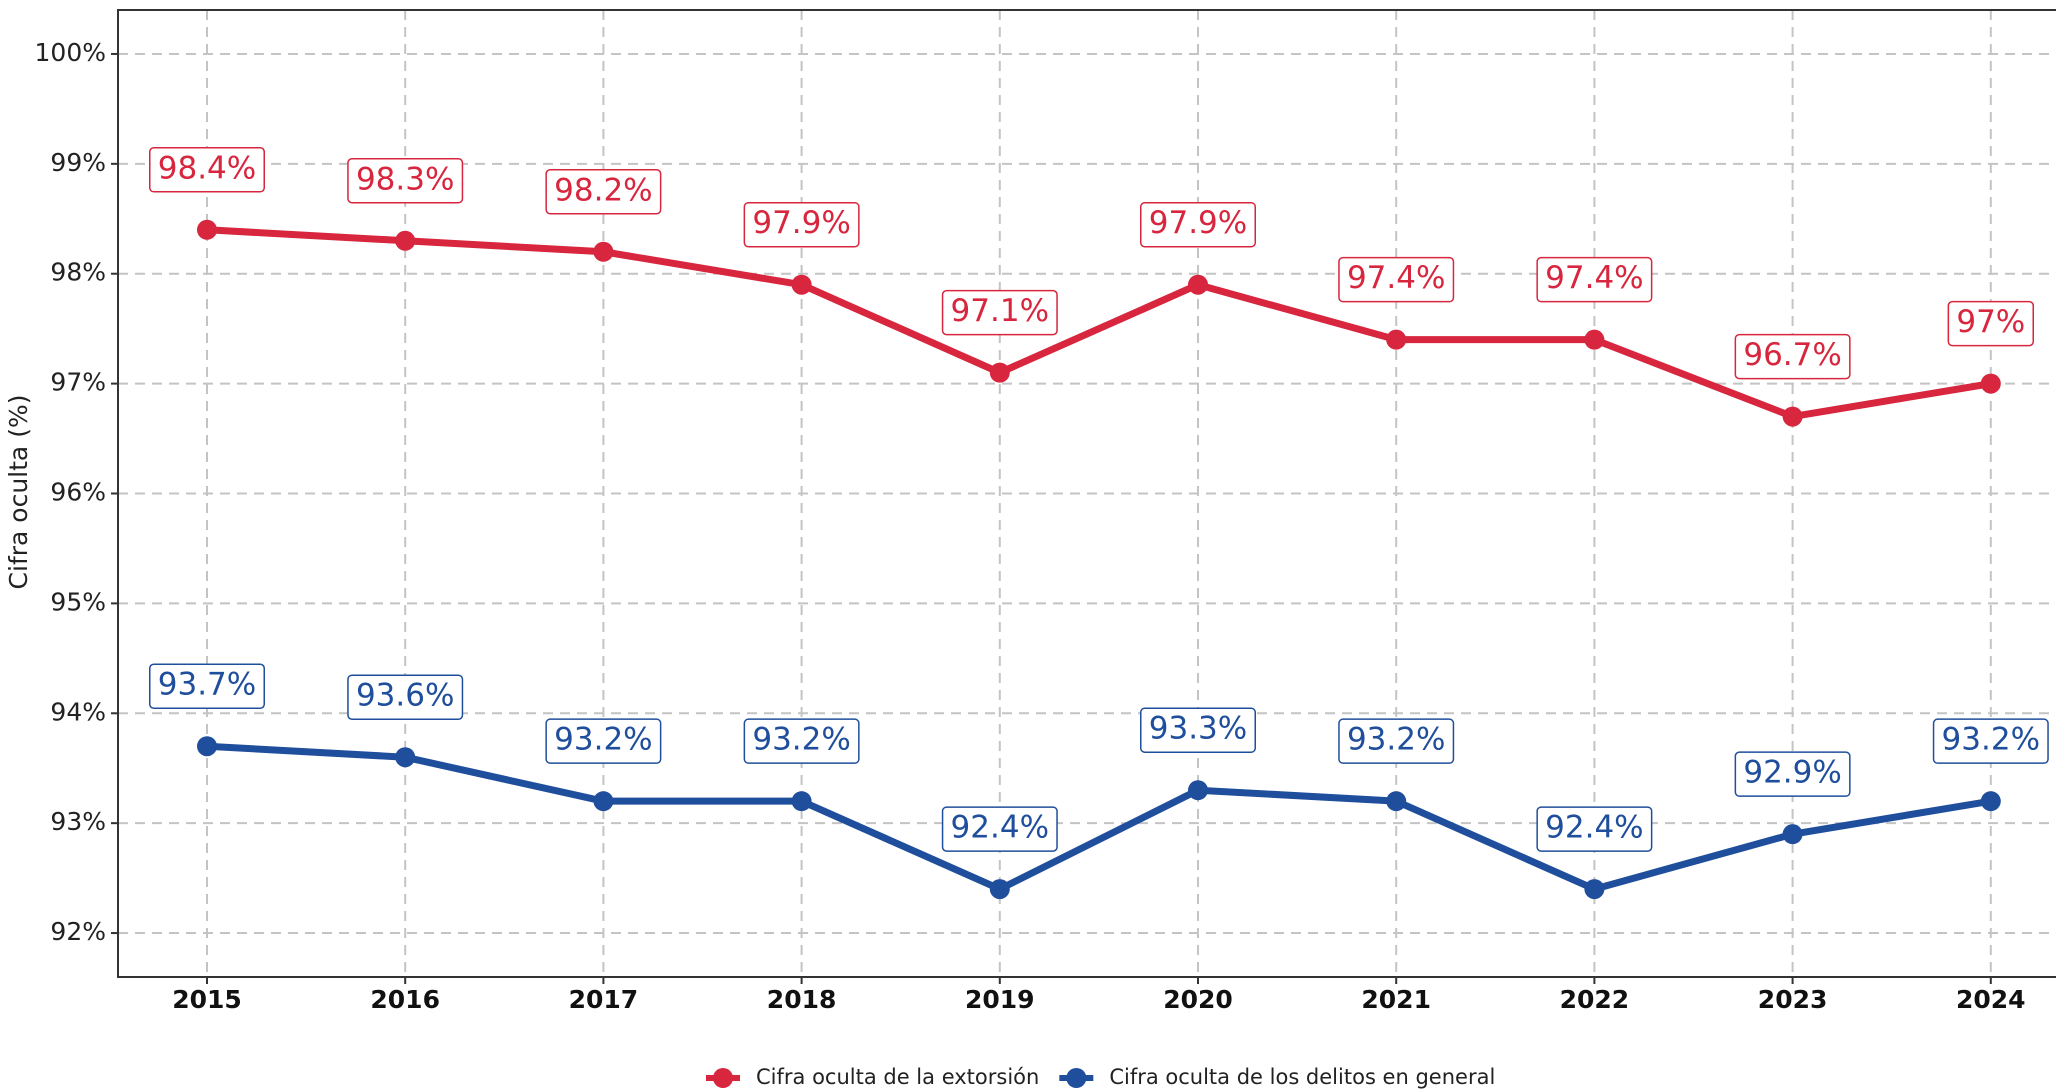 The height and width of the screenshot is (1090, 2056). I want to click on data-label-text: 98.2%, so click(603, 190).